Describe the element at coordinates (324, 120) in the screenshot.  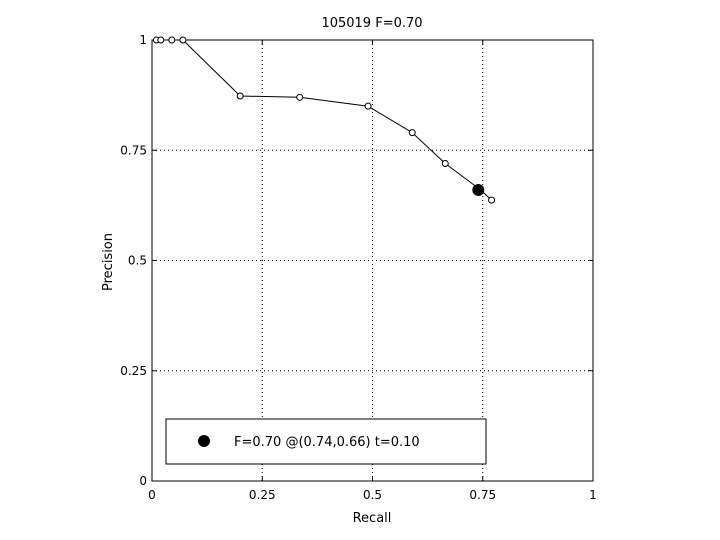
I see `series-layer` at that location.